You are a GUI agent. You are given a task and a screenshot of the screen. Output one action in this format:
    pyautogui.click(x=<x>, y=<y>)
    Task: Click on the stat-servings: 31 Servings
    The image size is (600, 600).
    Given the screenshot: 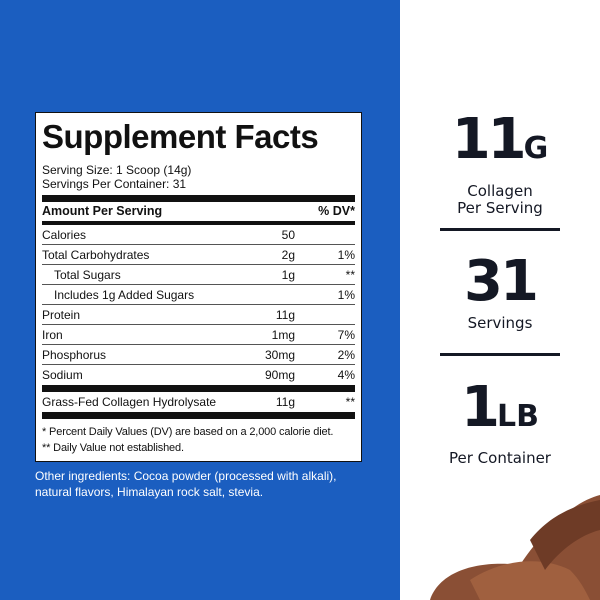 What is the action you would take?
    pyautogui.click(x=500, y=293)
    